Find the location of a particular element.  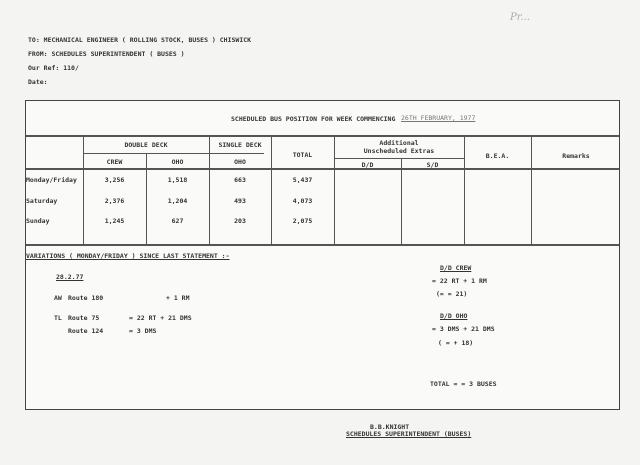

cell-dd-oho: 1,518 is located at coordinates (177, 180).